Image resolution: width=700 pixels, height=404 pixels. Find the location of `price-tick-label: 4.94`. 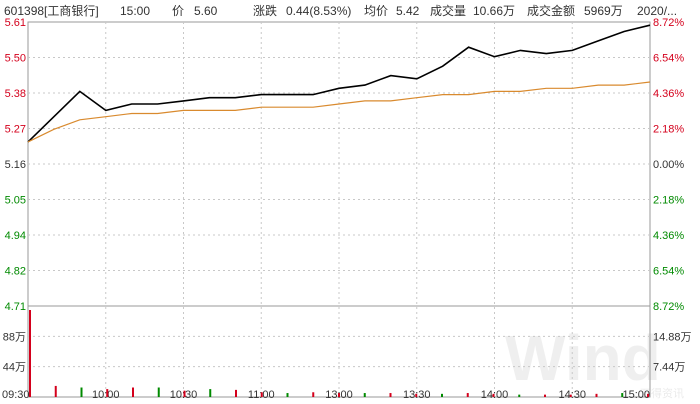

price-tick-label: 4.94 is located at coordinates (15, 236).